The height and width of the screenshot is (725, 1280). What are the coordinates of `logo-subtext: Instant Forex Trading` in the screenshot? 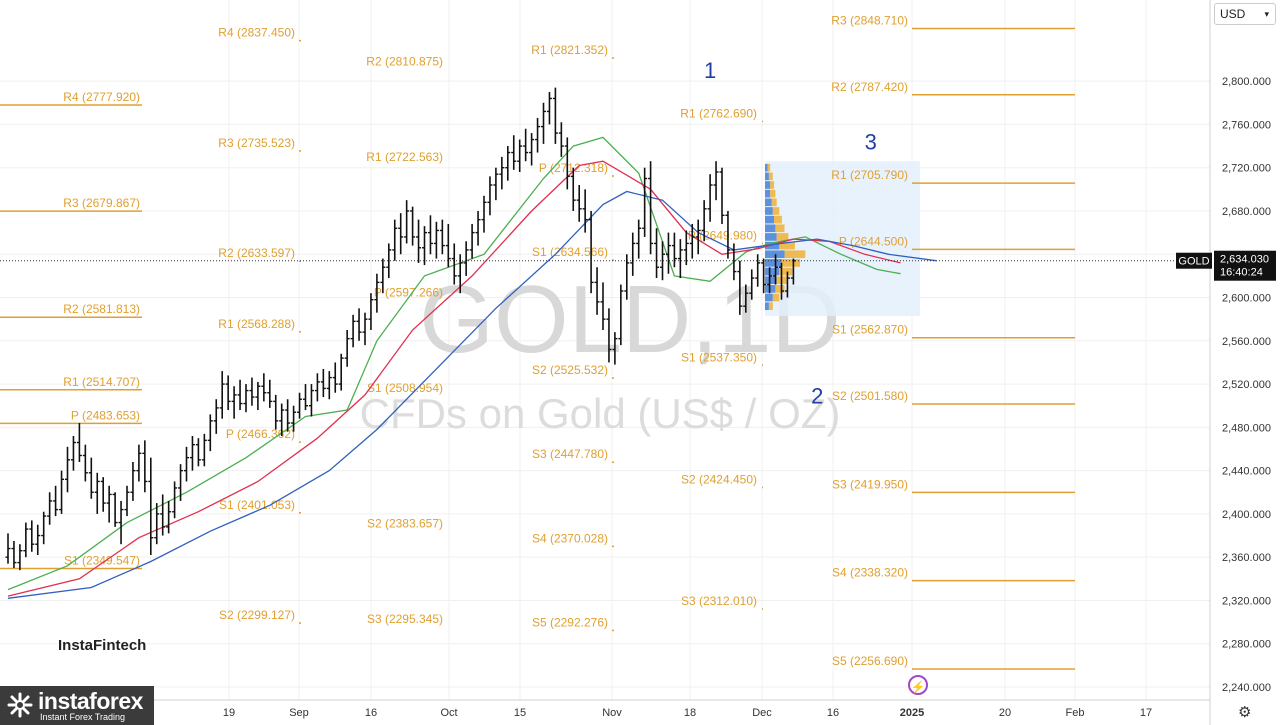 It's located at (83, 717).